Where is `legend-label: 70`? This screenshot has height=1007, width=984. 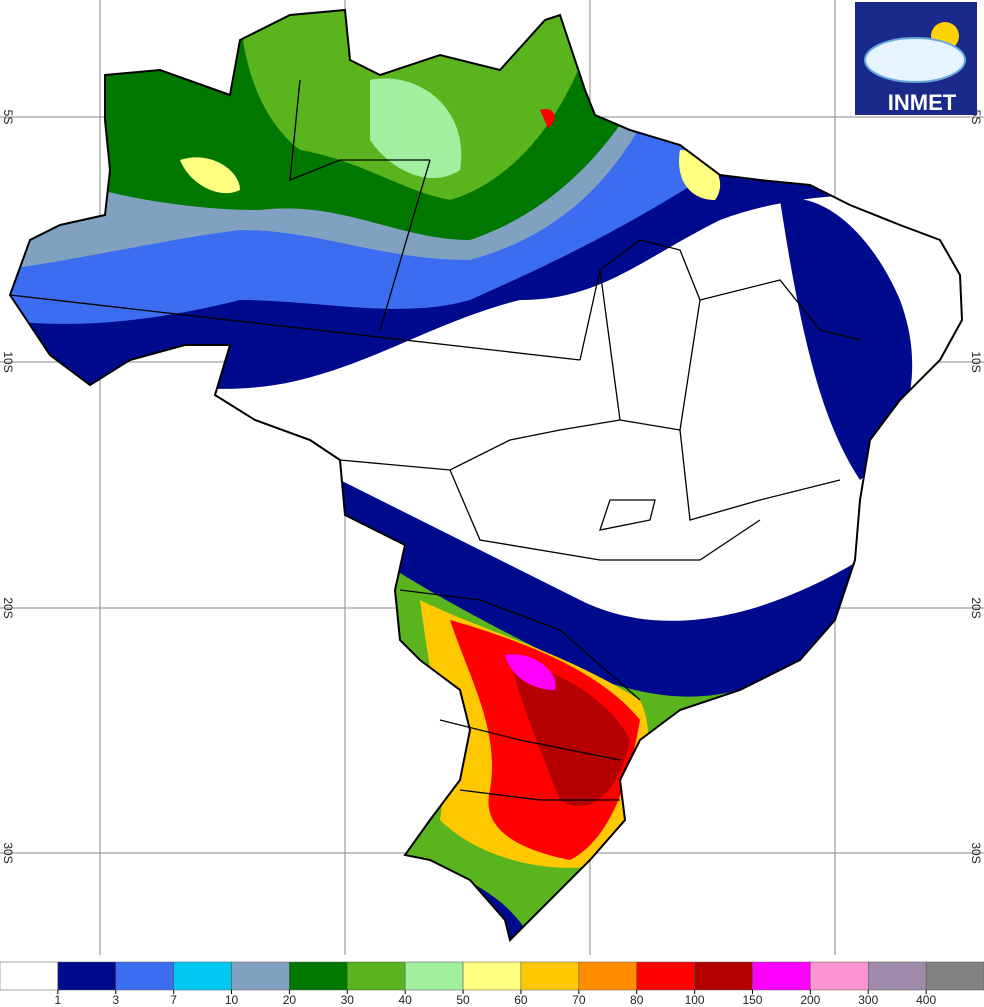
legend-label: 70 is located at coordinates (579, 1000).